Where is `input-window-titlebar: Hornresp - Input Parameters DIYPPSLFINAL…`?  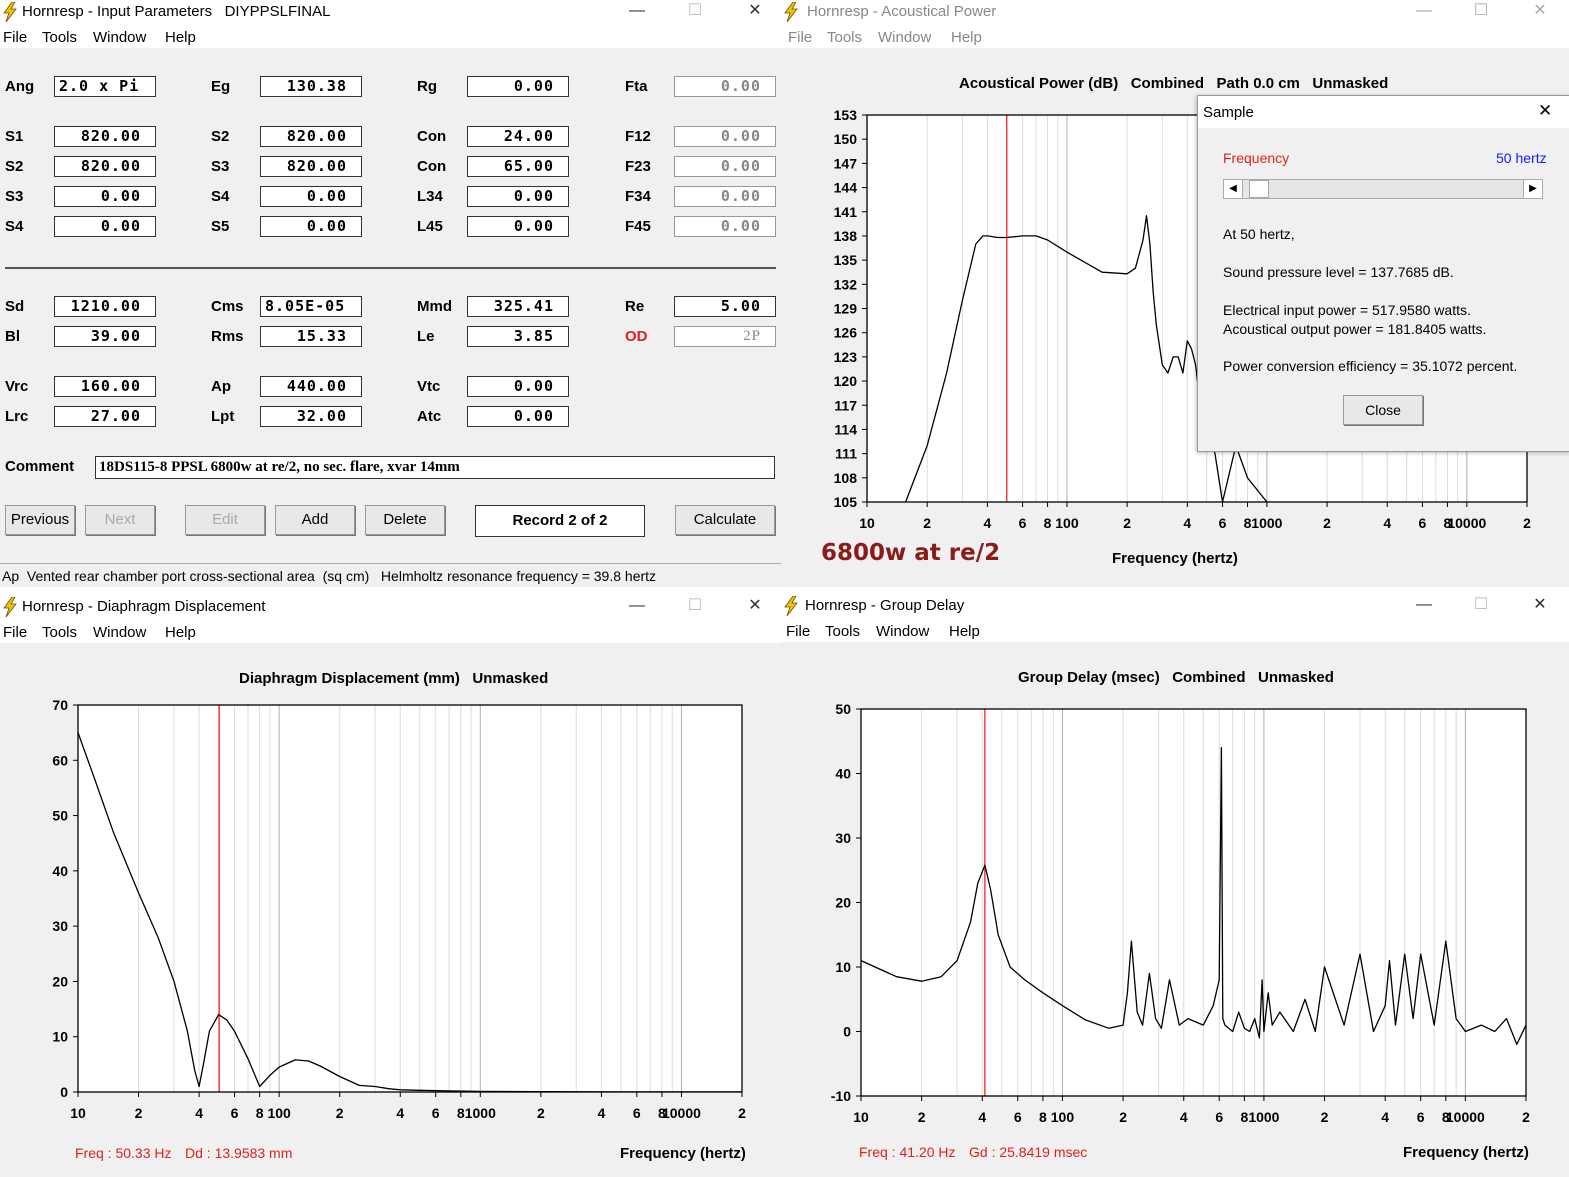
input-window-titlebar: Hornresp - Input Parameters DIYPPSLFINAL… is located at coordinates (390, 12).